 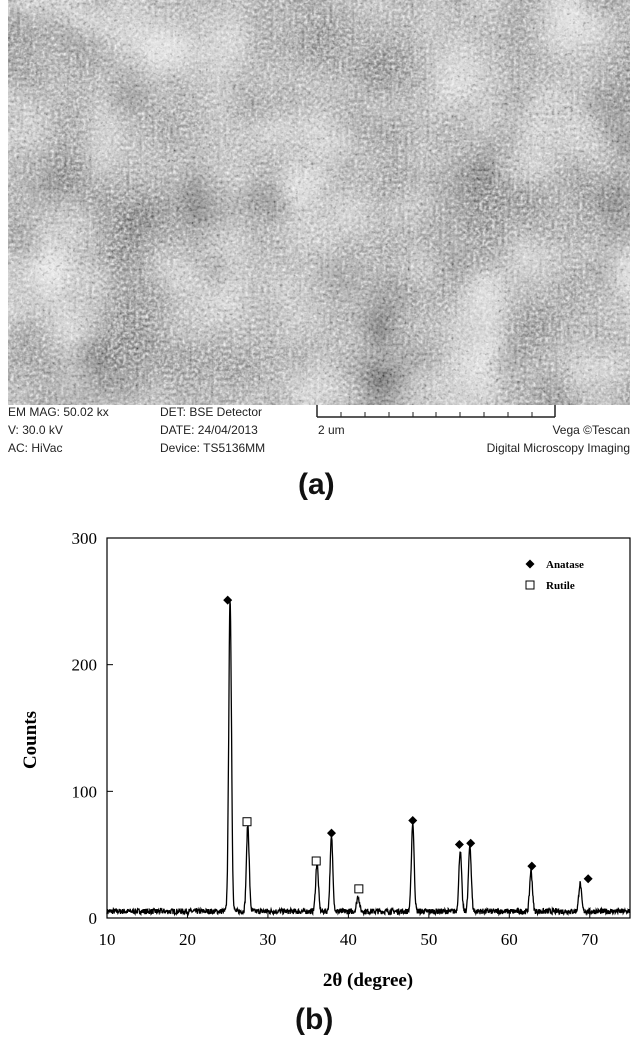 I want to click on instrument-brand: Vega ©Tescan, so click(x=591, y=430).